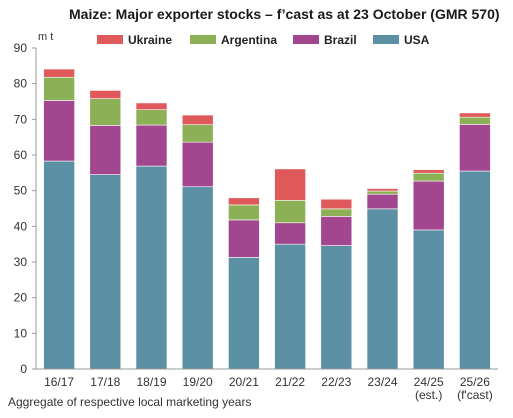  I want to click on legend-swatch-argentina, so click(203, 39).